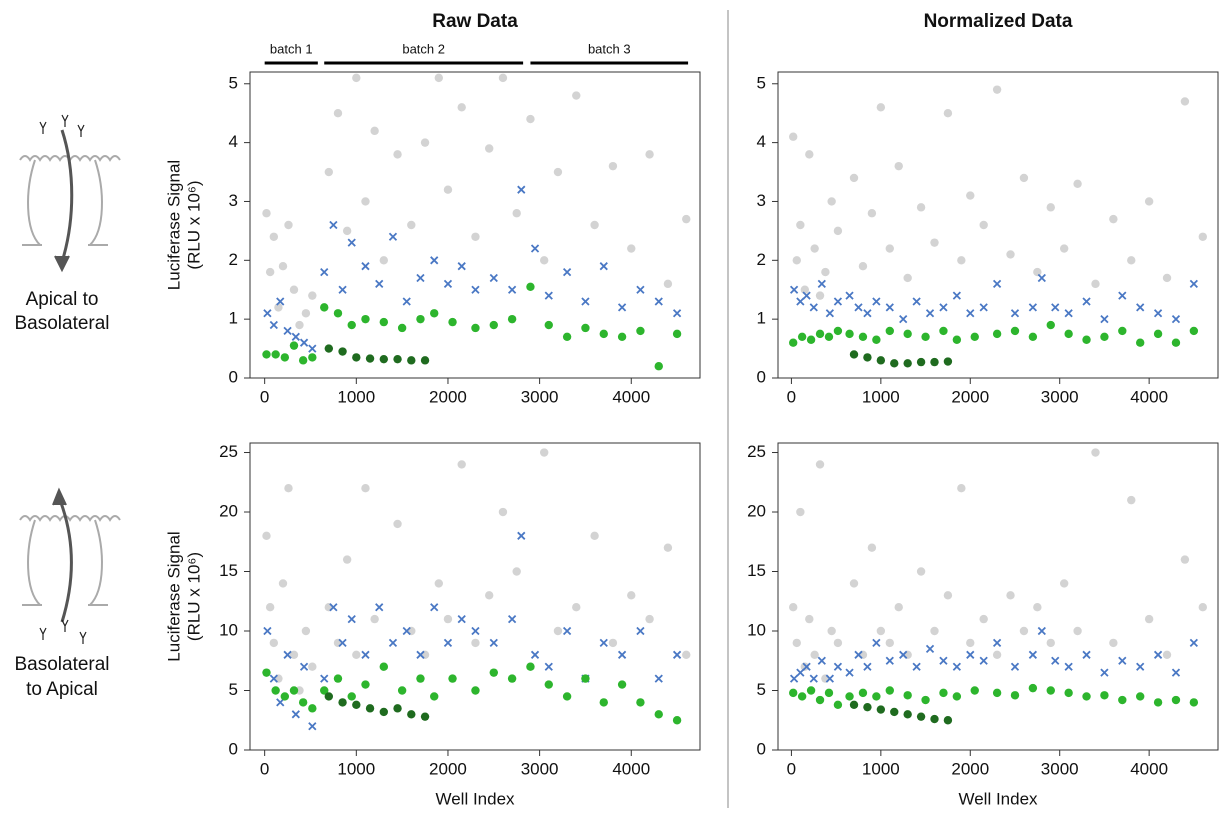 The width and height of the screenshot is (1228, 817). I want to click on x-tick-label: 3000, so click(1060, 396).